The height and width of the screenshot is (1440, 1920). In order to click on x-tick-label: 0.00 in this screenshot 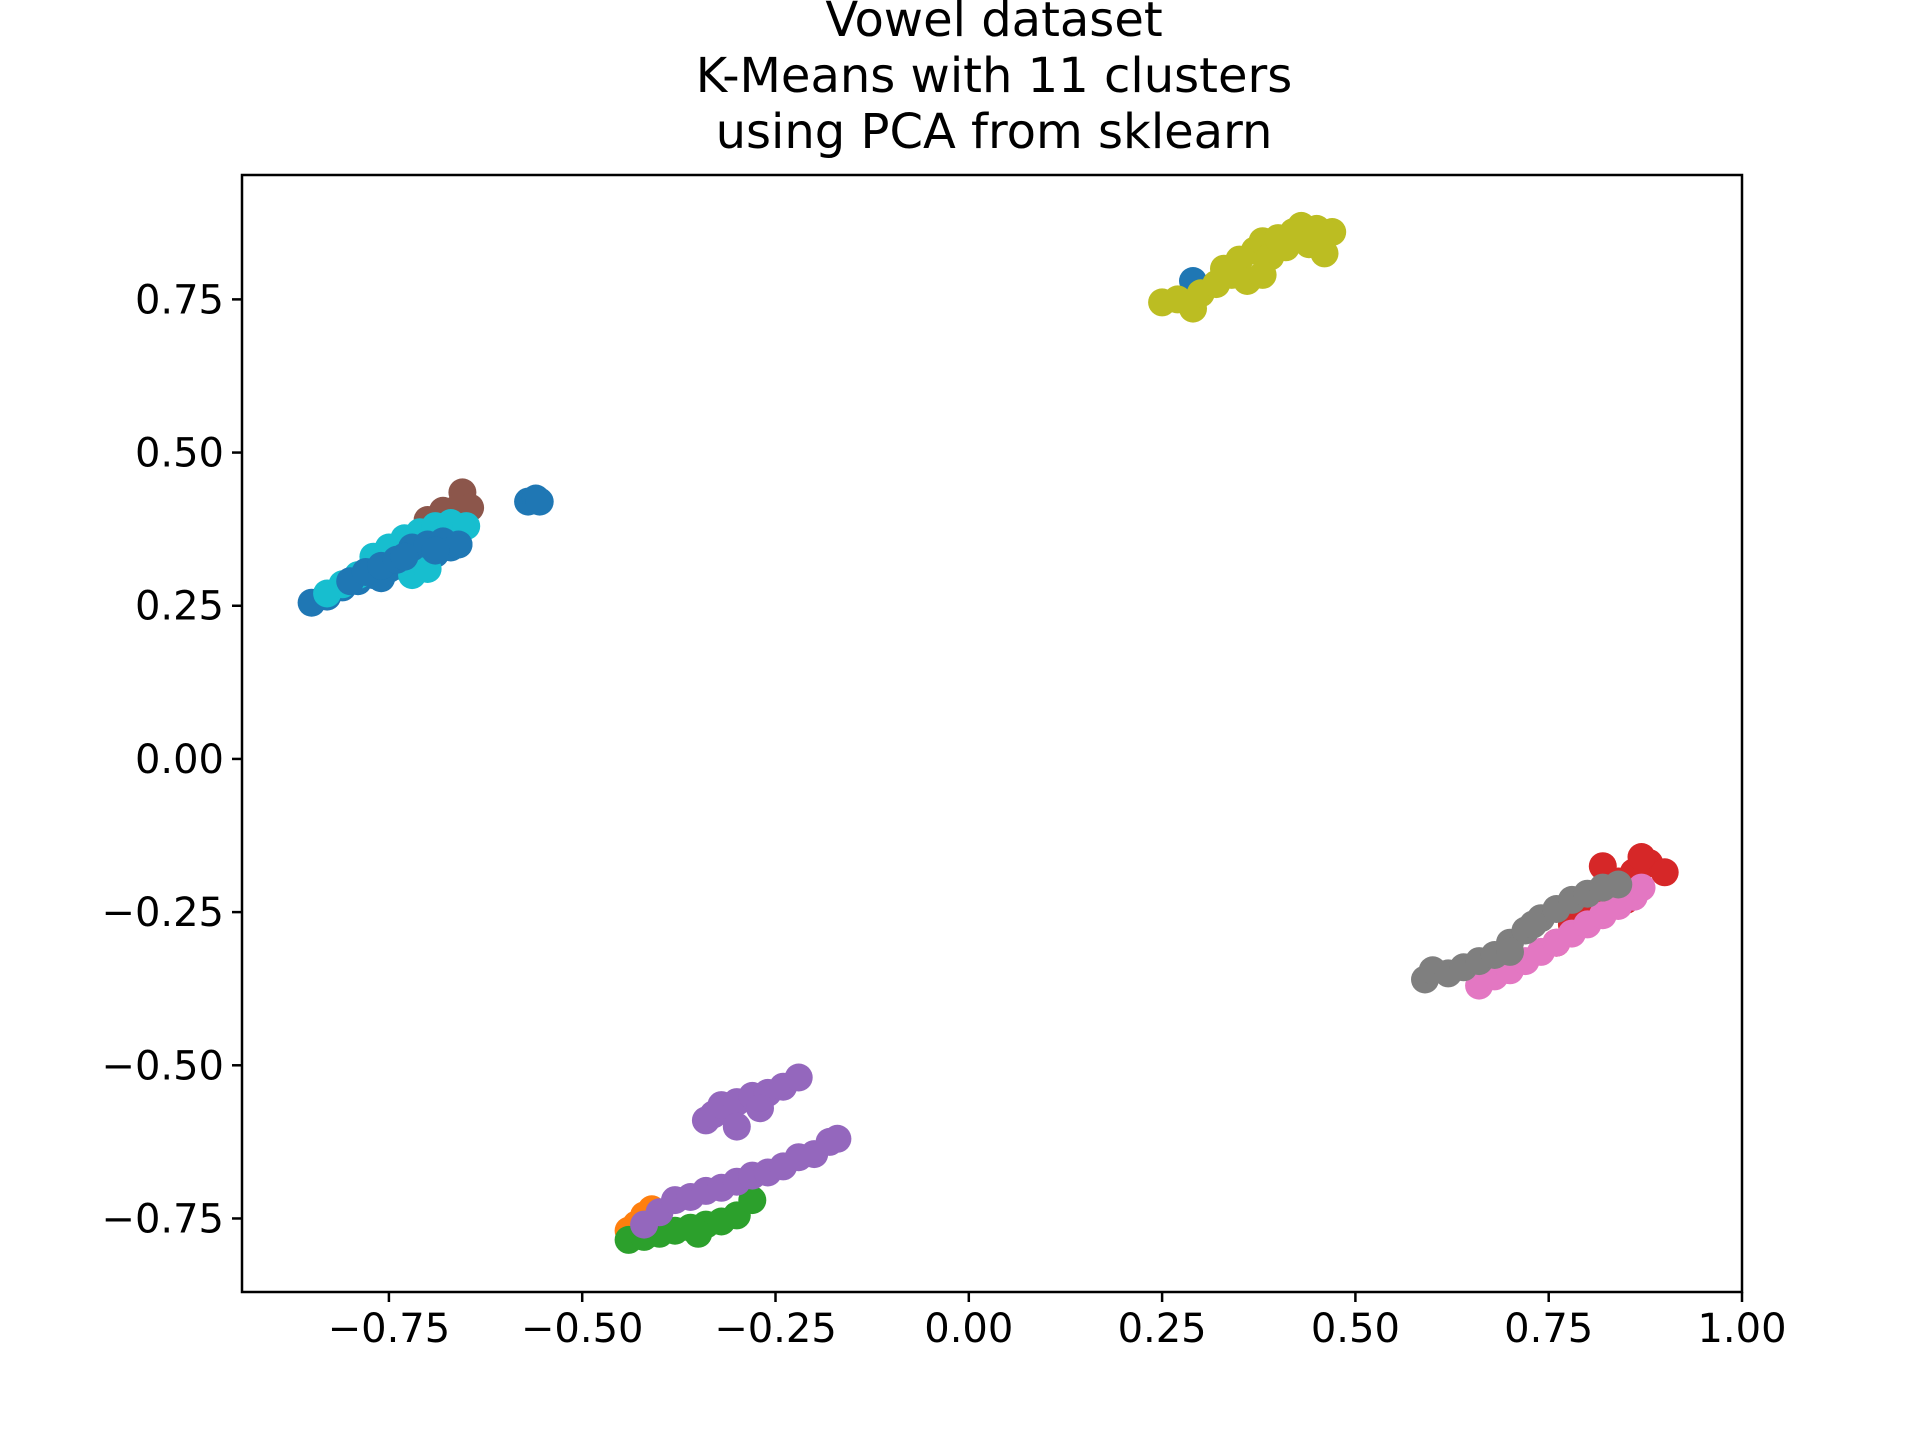, I will do `click(968, 1329)`.